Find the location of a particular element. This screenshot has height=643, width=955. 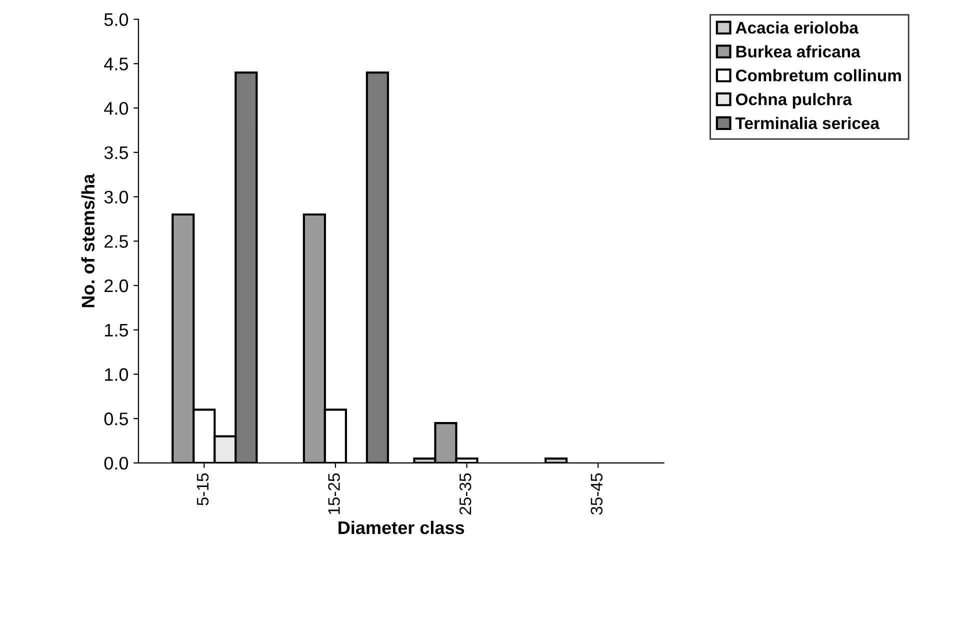

y-tick-label: 0.0 is located at coordinates (116, 463).